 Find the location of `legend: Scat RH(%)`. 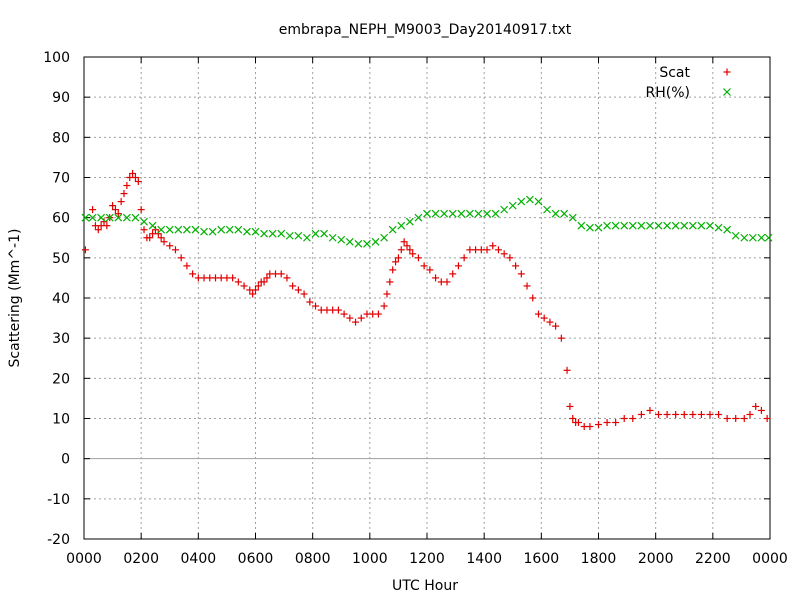

legend: Scat RH(%) is located at coordinates (688, 83).